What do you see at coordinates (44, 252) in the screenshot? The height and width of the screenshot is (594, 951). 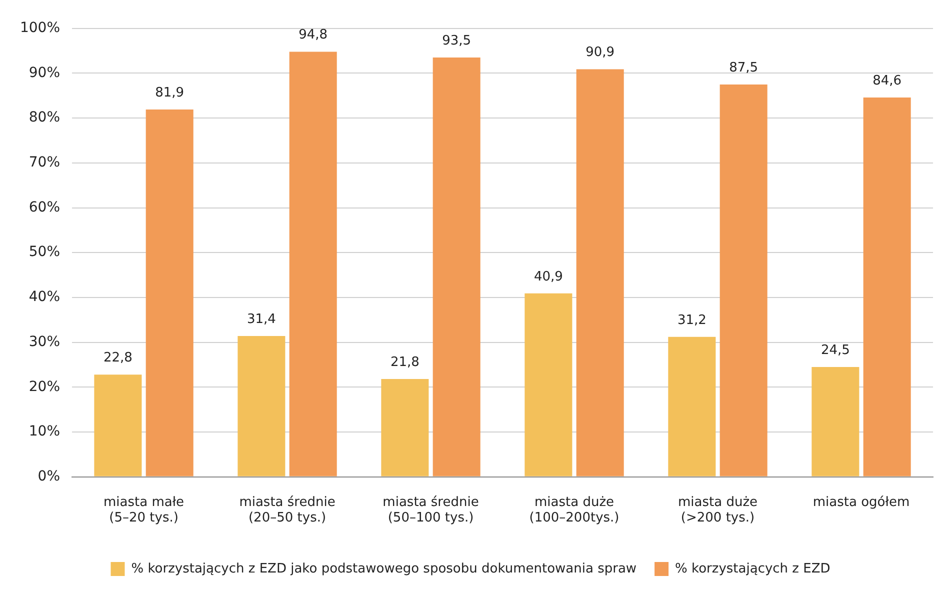 I see `y-tick-label: 50%` at bounding box center [44, 252].